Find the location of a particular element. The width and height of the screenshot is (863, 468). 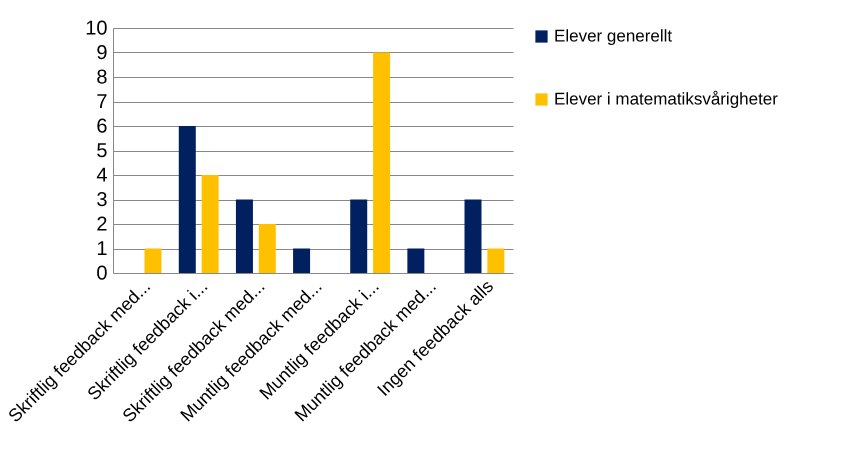

y-tick-label: 9 is located at coordinates (102, 53).